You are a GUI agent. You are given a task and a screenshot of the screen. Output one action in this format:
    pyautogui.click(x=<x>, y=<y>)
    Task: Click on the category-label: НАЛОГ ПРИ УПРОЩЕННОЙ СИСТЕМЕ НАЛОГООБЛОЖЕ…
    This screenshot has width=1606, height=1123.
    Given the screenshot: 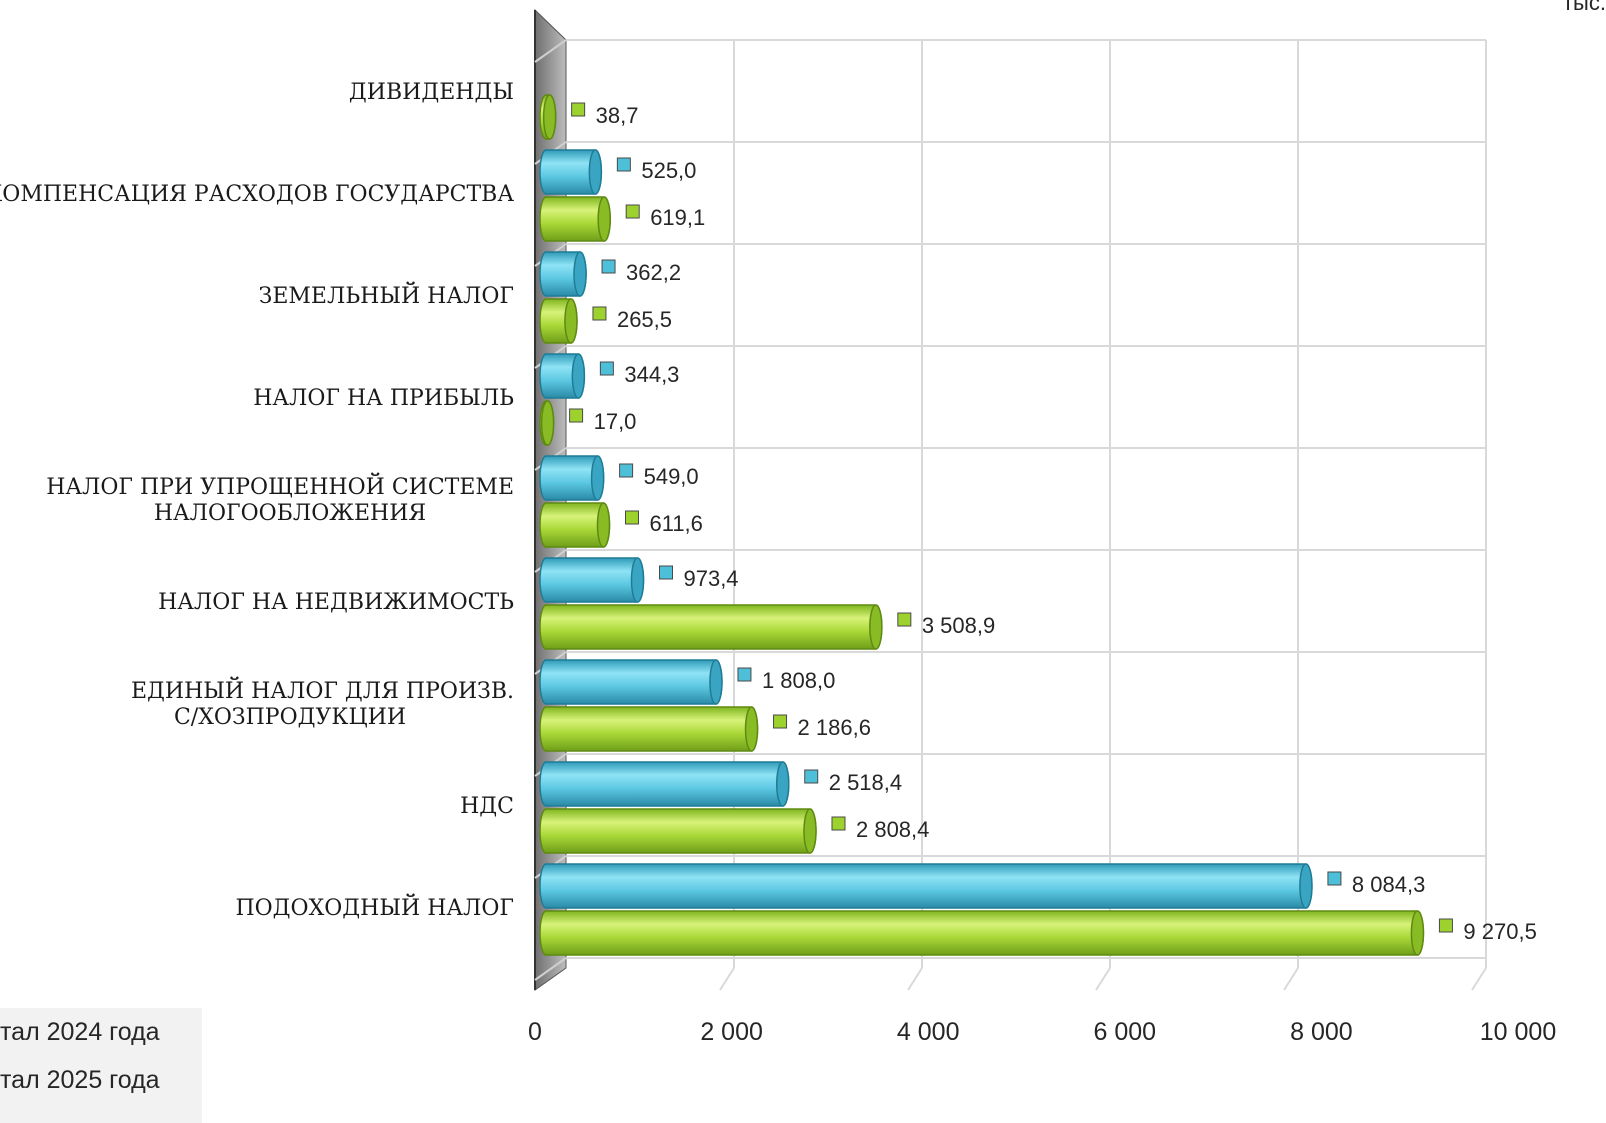 What is the action you would take?
    pyautogui.click(x=280, y=499)
    